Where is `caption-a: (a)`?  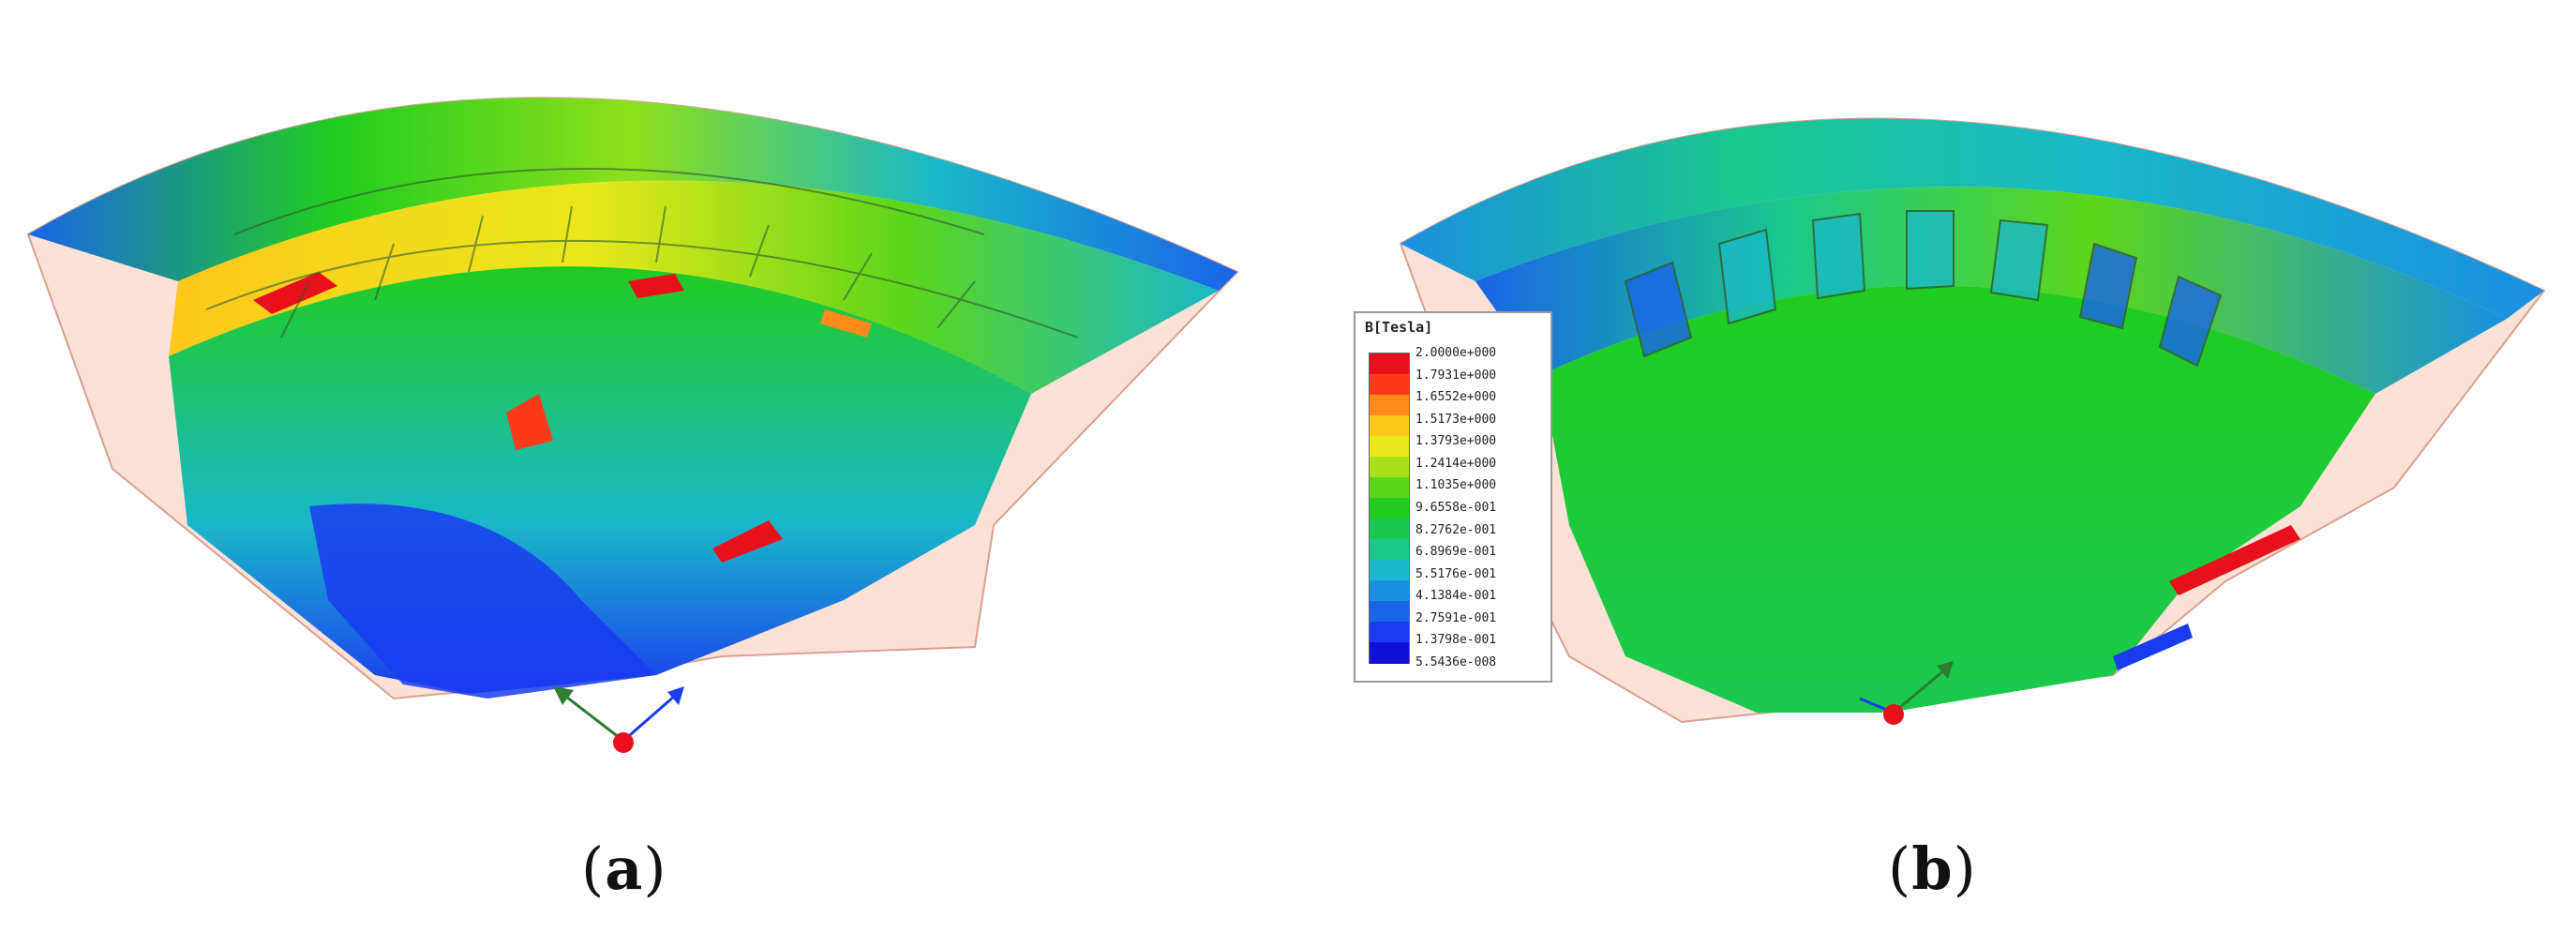 caption-a: (a) is located at coordinates (624, 868).